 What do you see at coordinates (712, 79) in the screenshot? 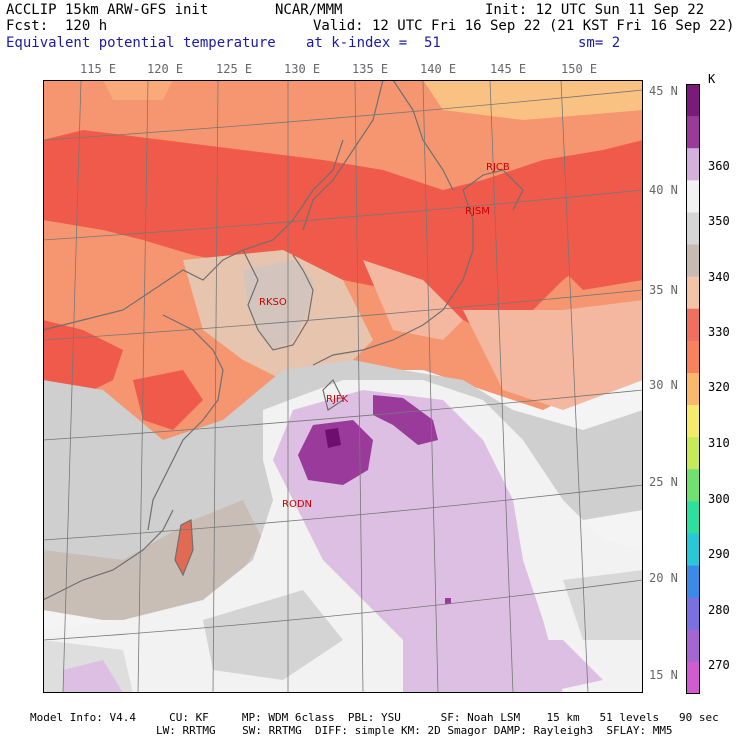
I see `colorbar-unit: K` at bounding box center [712, 79].